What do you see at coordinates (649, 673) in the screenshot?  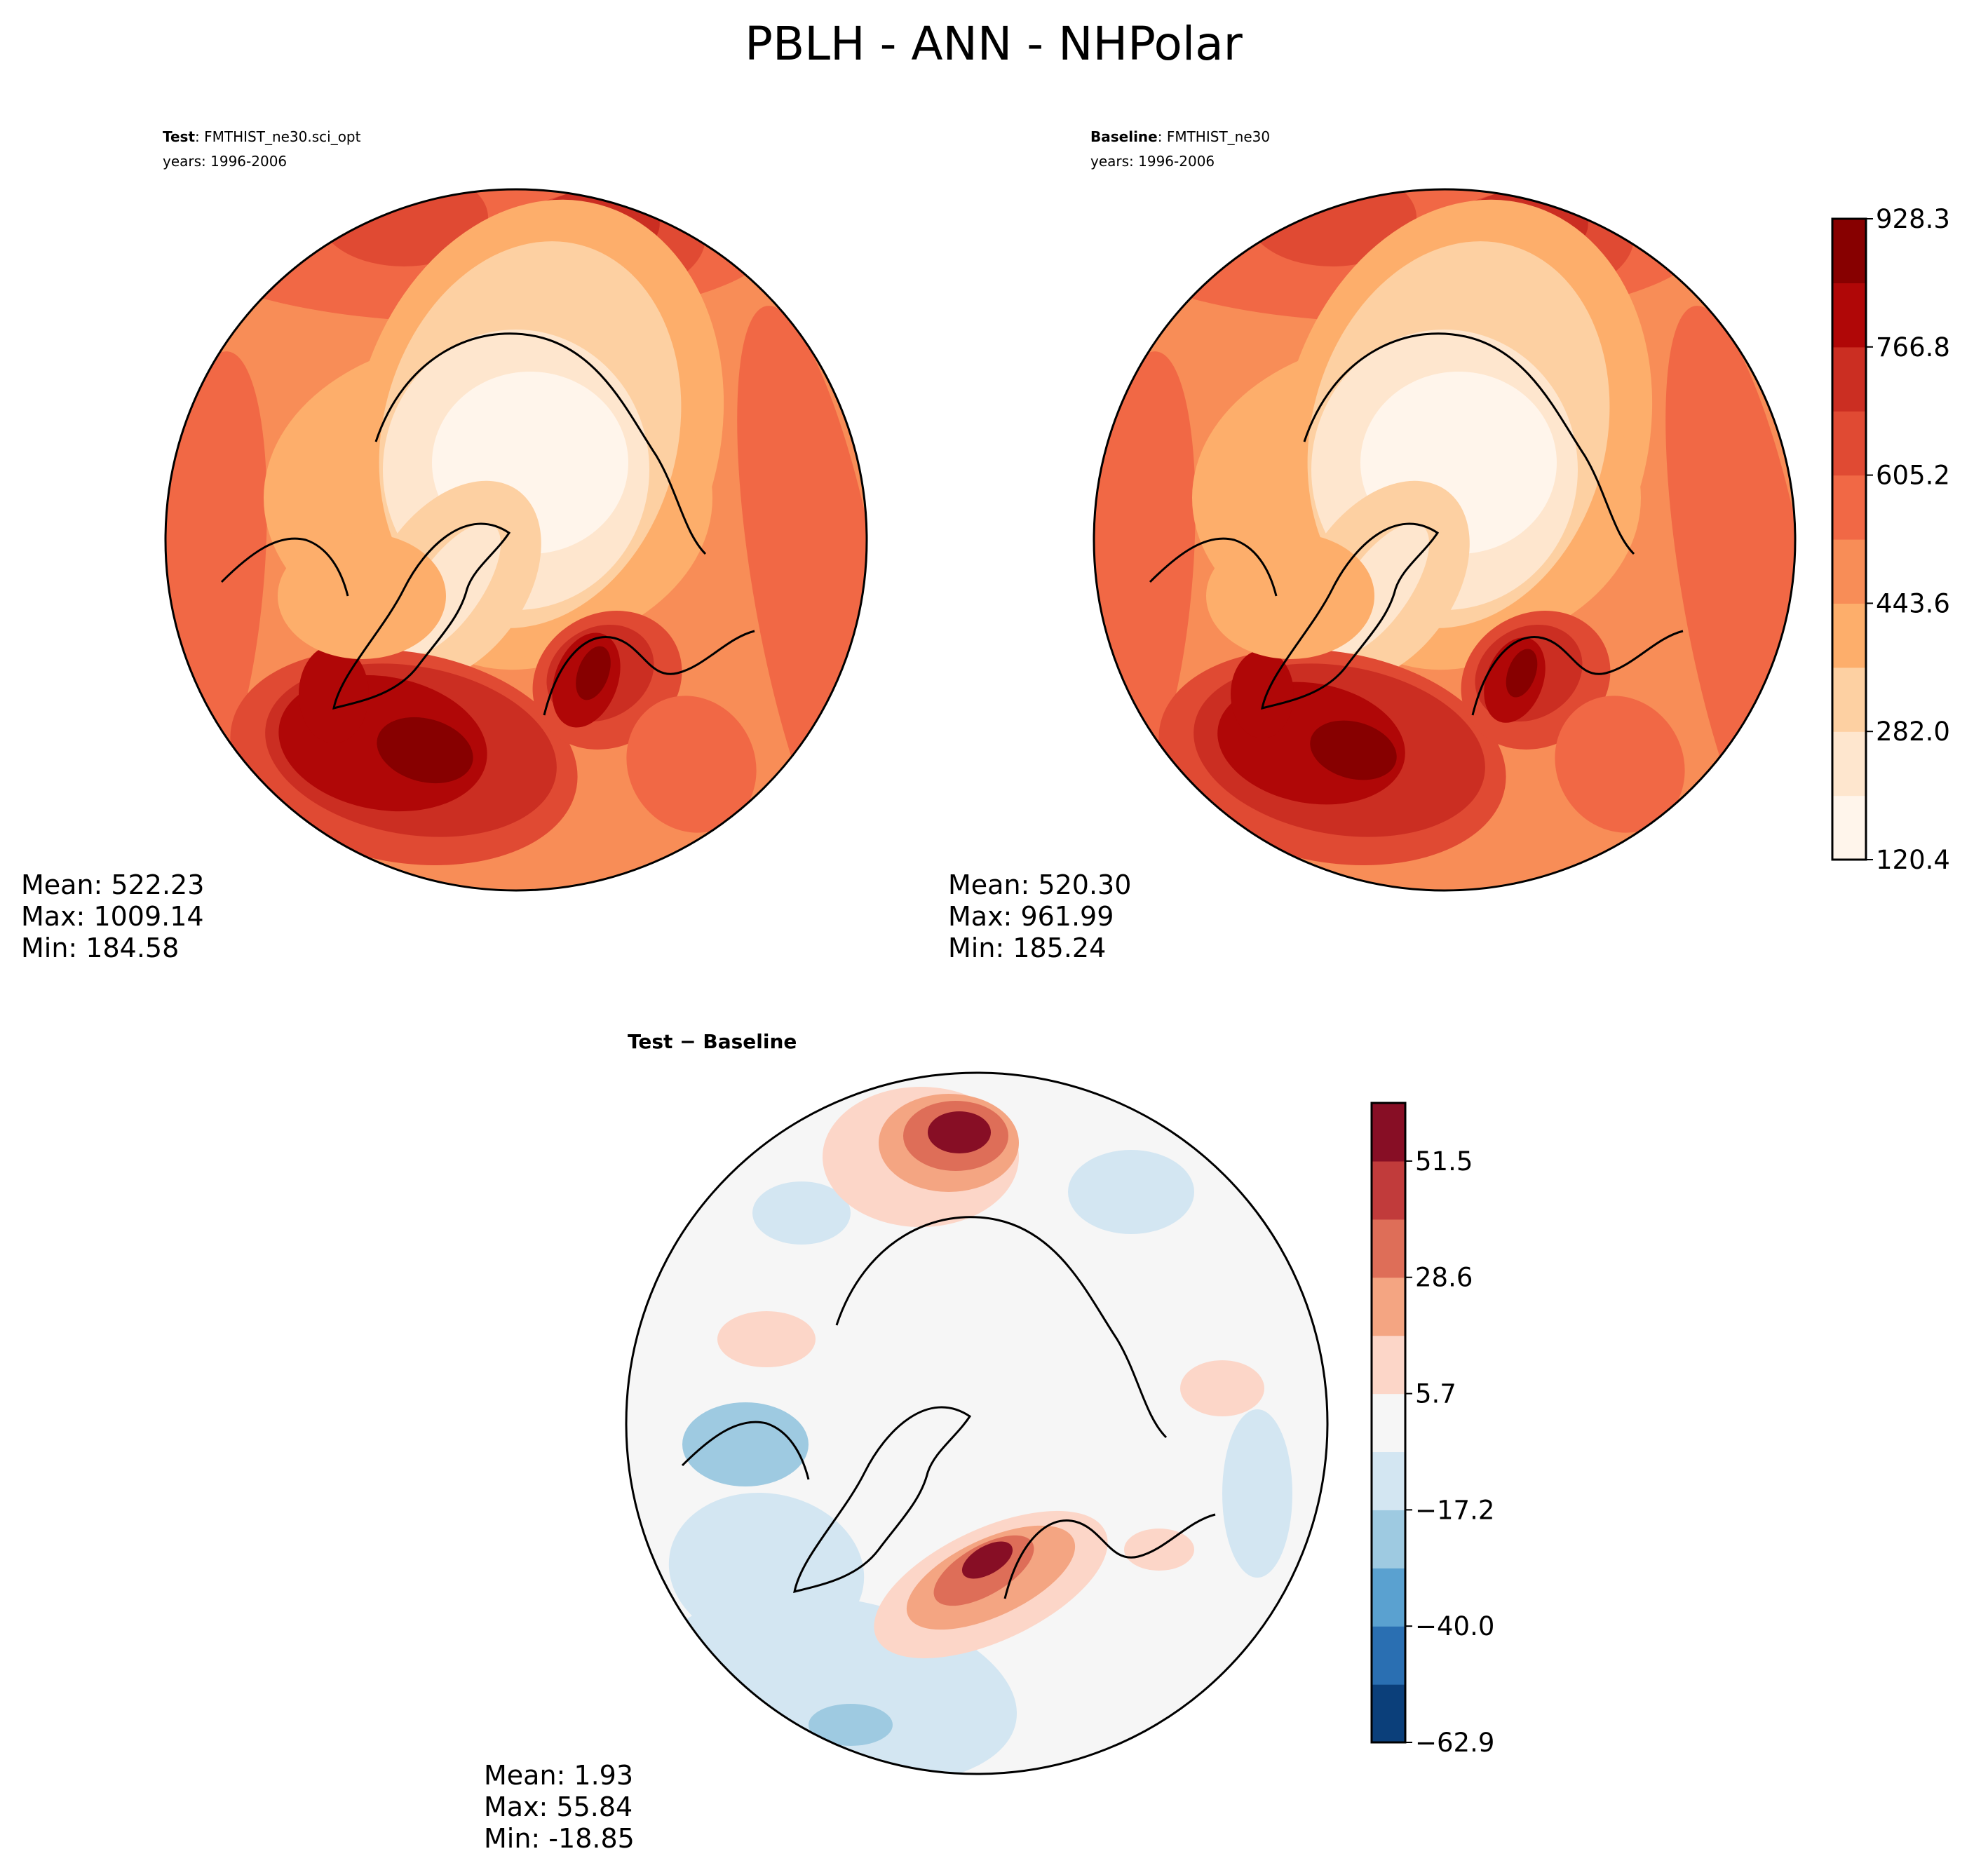 I see `test-map-coastline-europe` at bounding box center [649, 673].